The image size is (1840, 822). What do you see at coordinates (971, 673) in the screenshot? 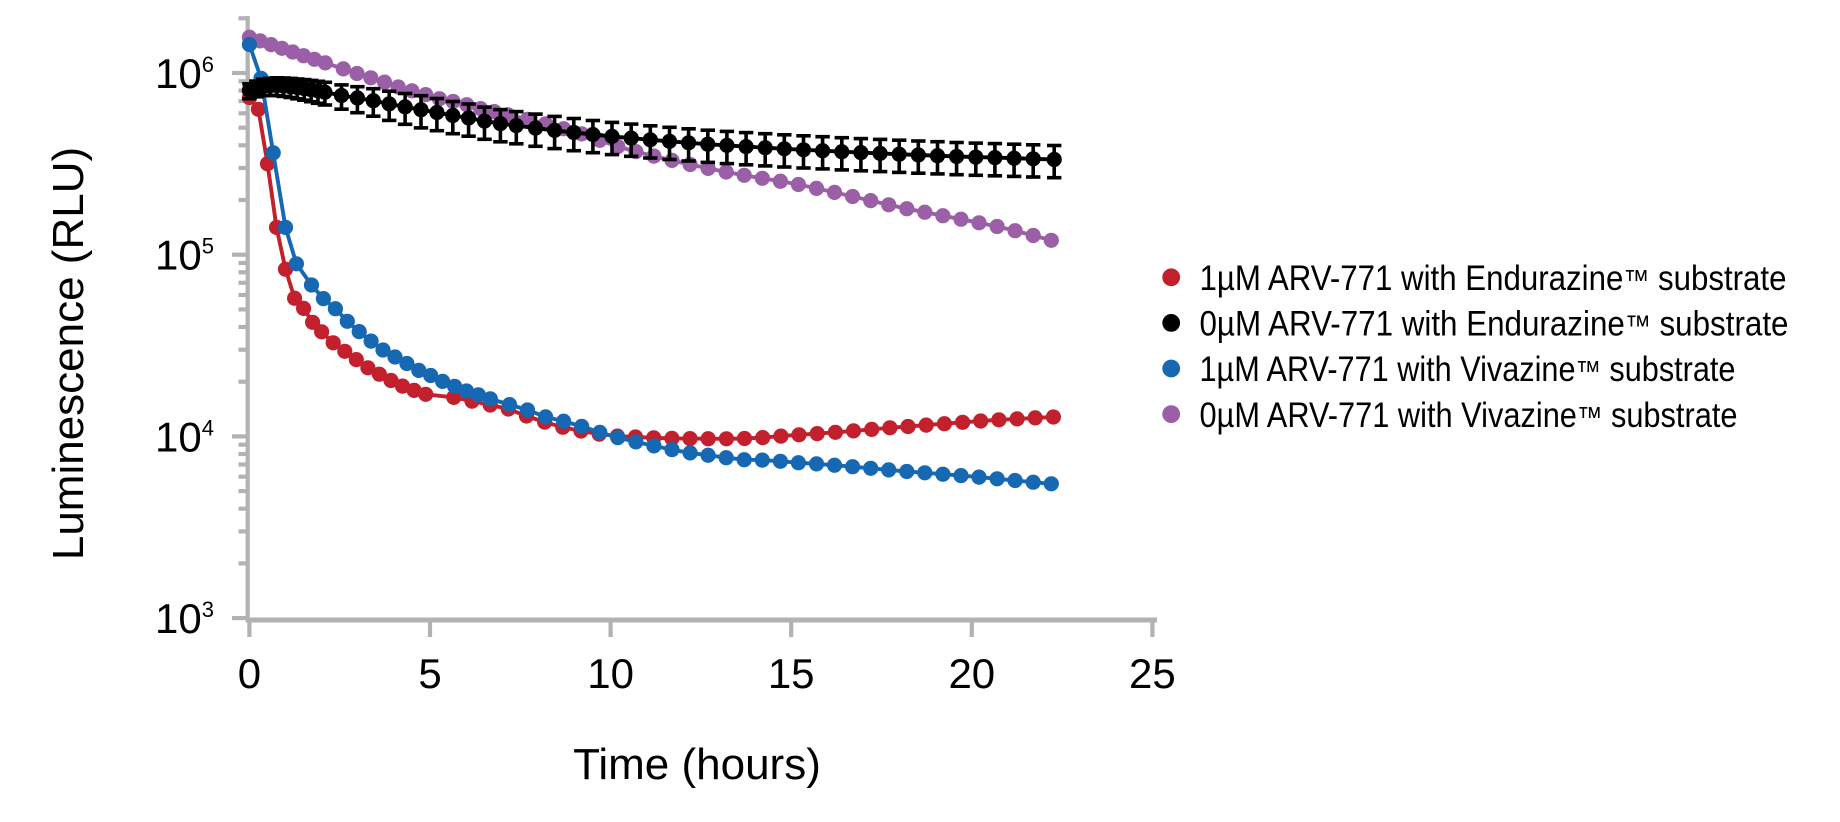
I see `svg-text: 20` at bounding box center [971, 673].